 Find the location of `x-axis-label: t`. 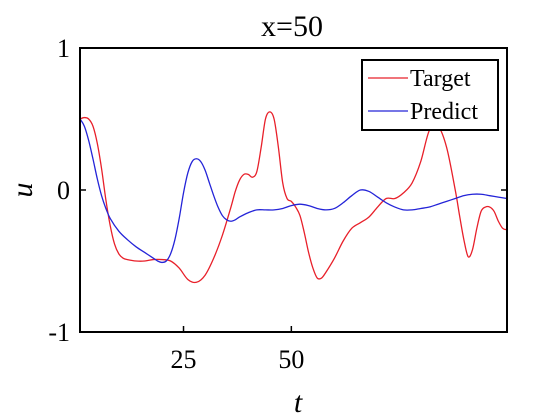

x-axis-label: t is located at coordinates (298, 402).